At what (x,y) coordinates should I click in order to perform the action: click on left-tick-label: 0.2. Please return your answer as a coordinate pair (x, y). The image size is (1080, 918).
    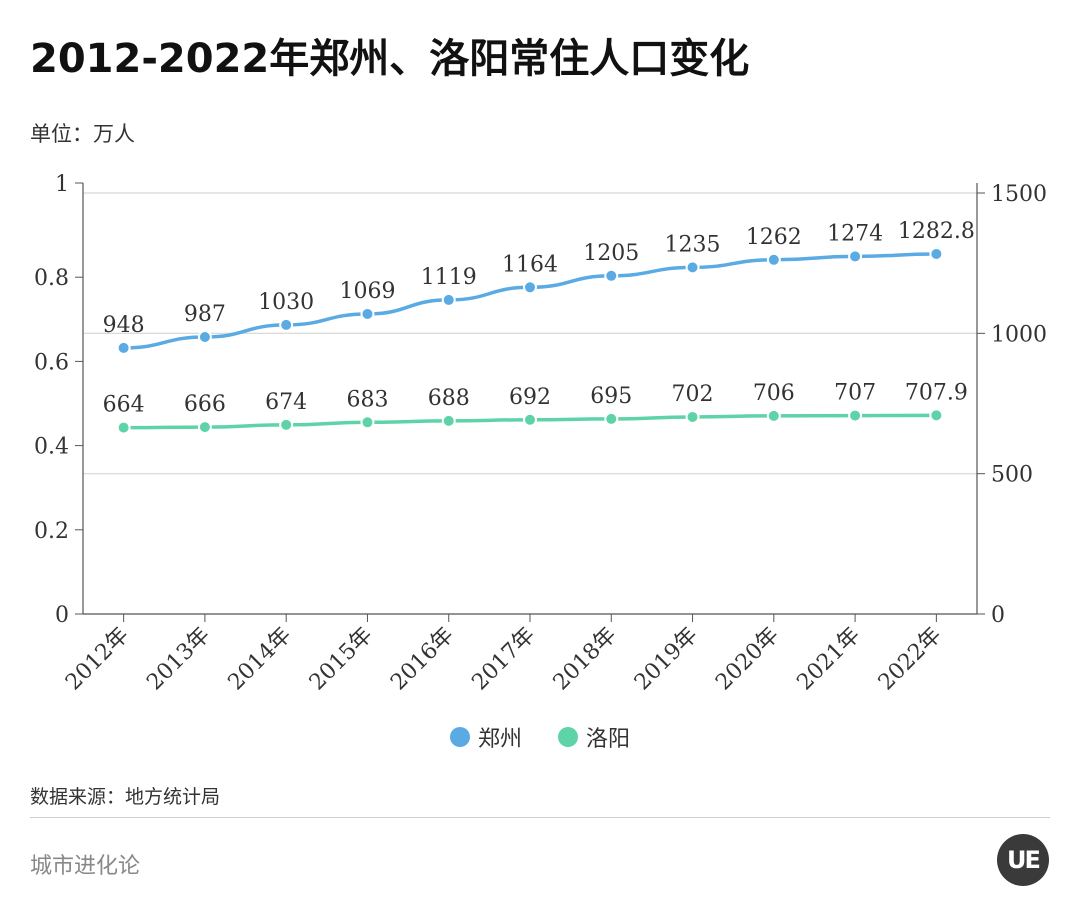
    Looking at the image, I should click on (51, 531).